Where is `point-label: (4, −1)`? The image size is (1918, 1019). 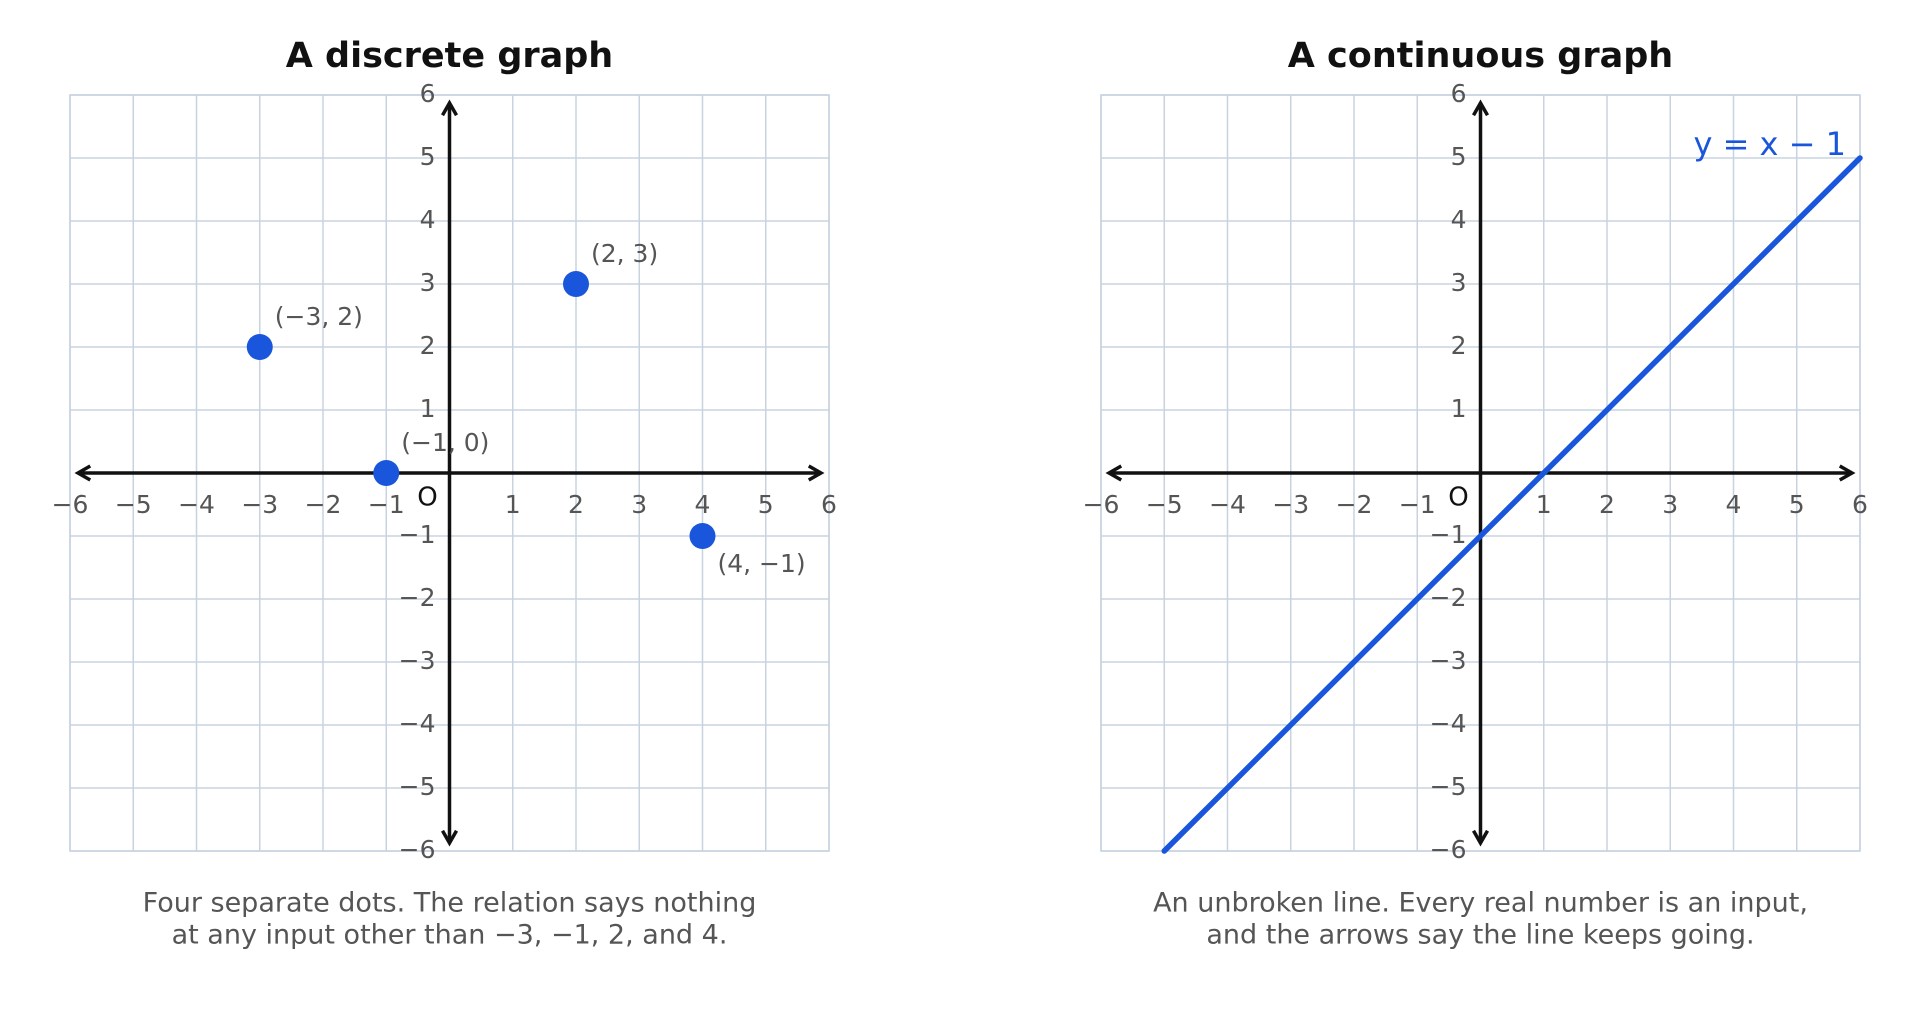
point-label: (4, −1) is located at coordinates (762, 563).